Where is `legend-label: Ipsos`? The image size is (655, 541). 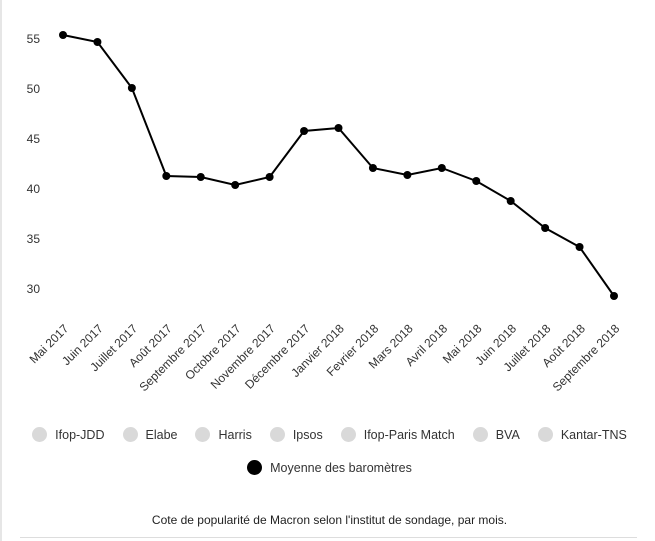
legend-label: Ipsos is located at coordinates (307, 434).